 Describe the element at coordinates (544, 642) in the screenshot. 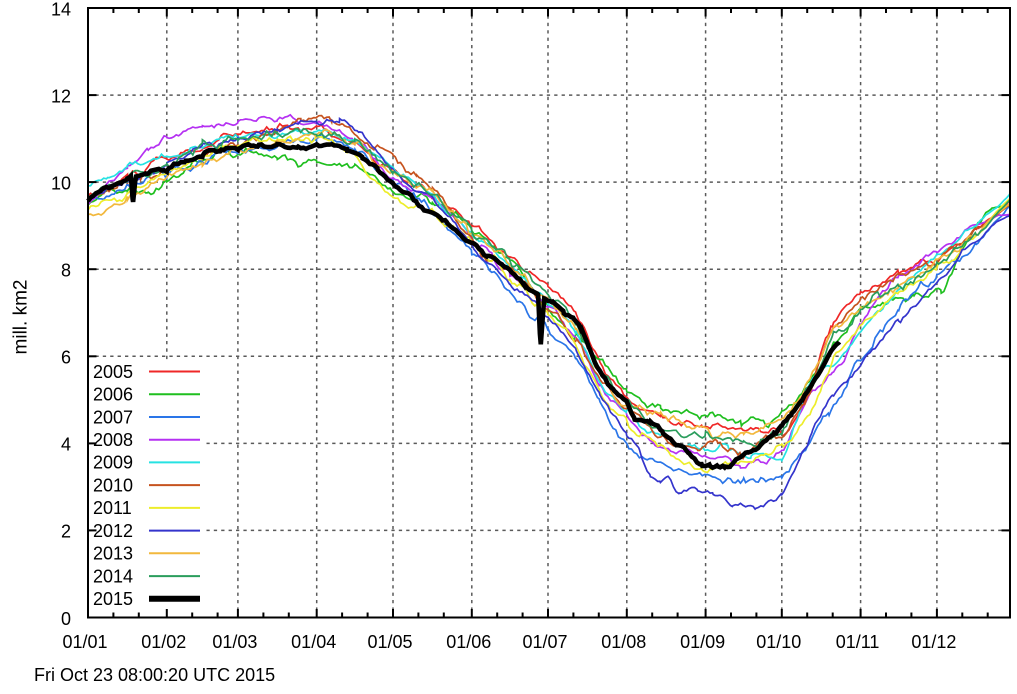

I see `svg-text: 01/07` at that location.